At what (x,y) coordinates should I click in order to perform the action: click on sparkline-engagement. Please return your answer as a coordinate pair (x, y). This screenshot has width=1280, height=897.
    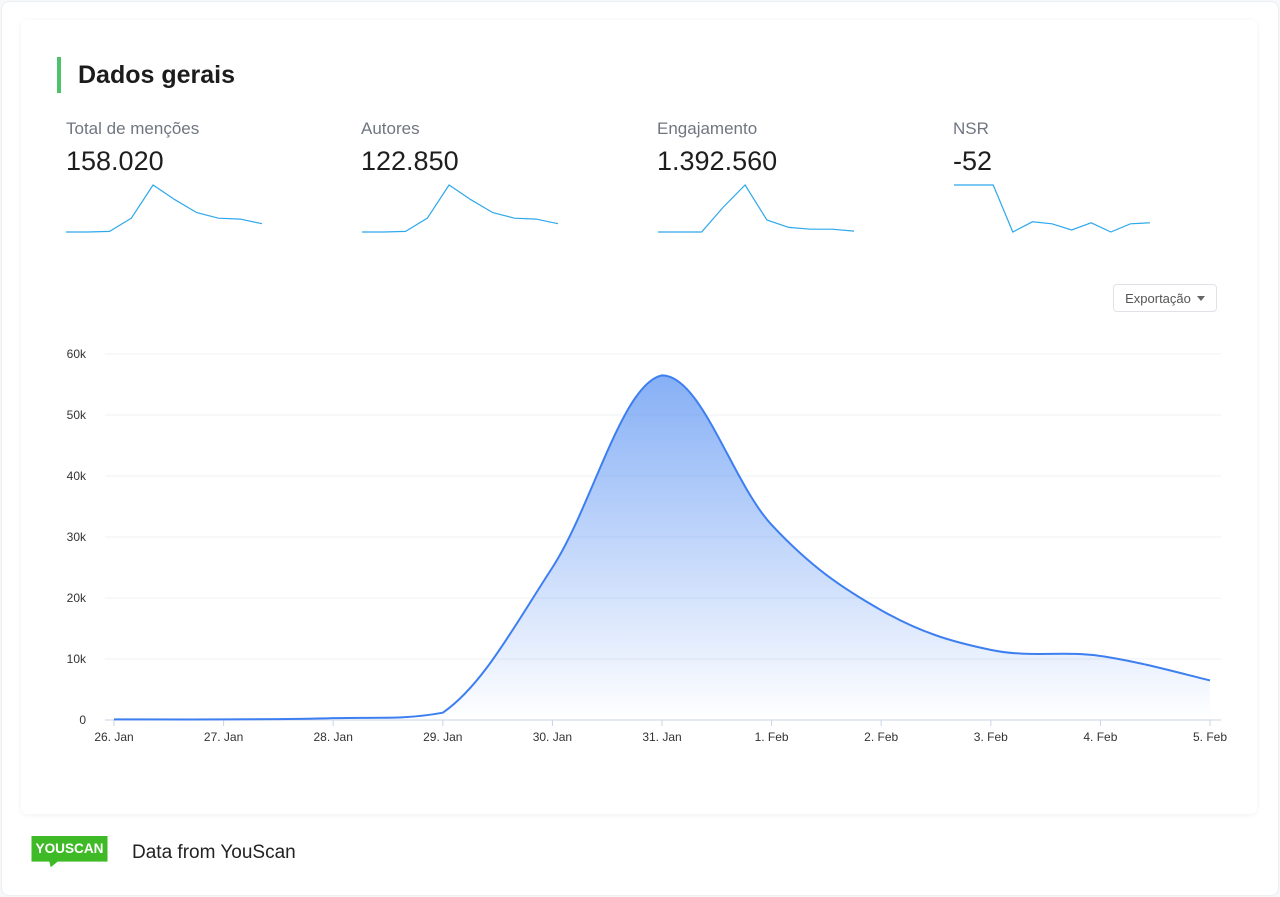
    Looking at the image, I should click on (756, 208).